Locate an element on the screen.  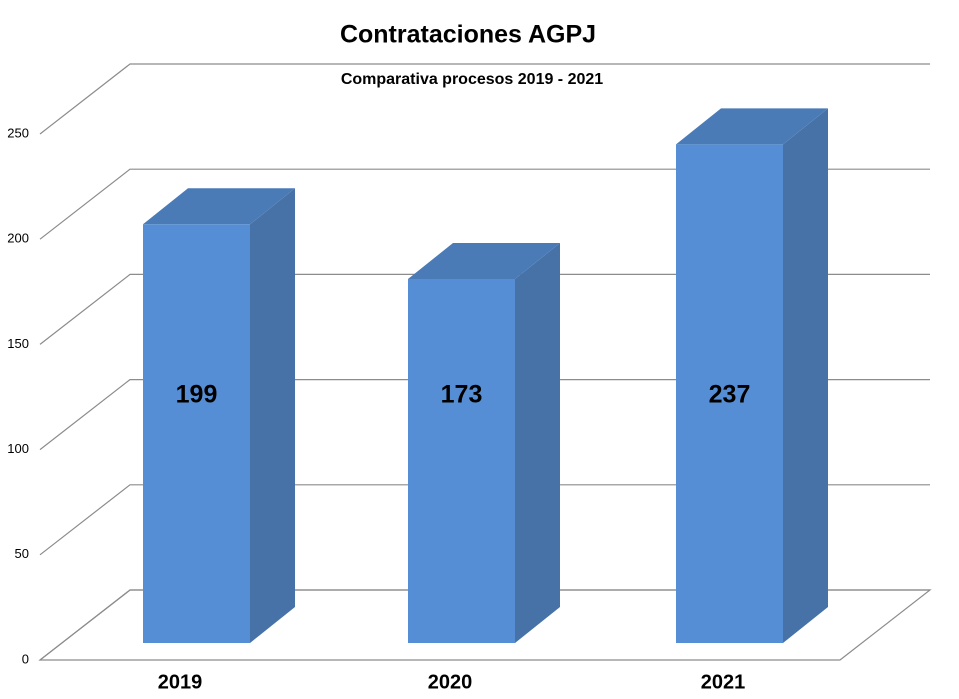
y-tick-label: 150 is located at coordinates (18, 343).